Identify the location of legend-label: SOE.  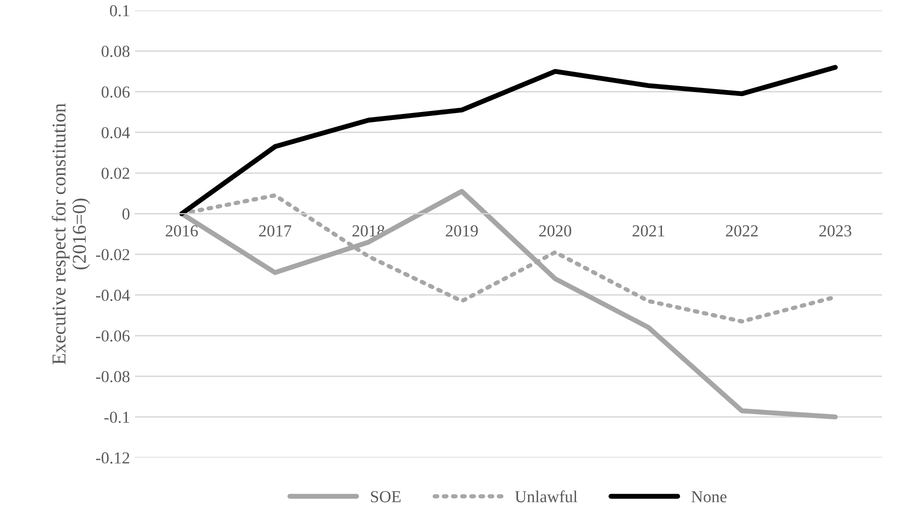
(386, 496).